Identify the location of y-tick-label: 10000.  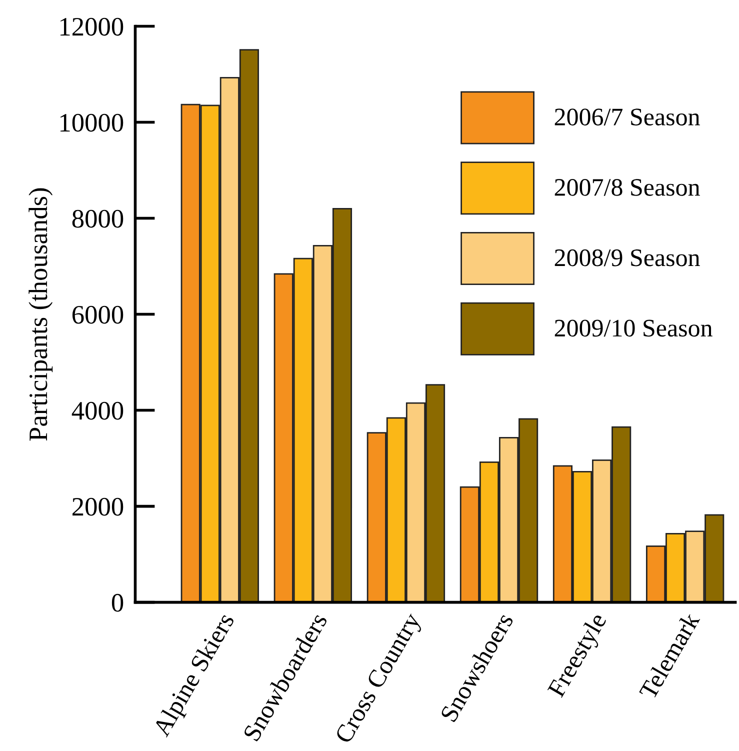
(92, 123).